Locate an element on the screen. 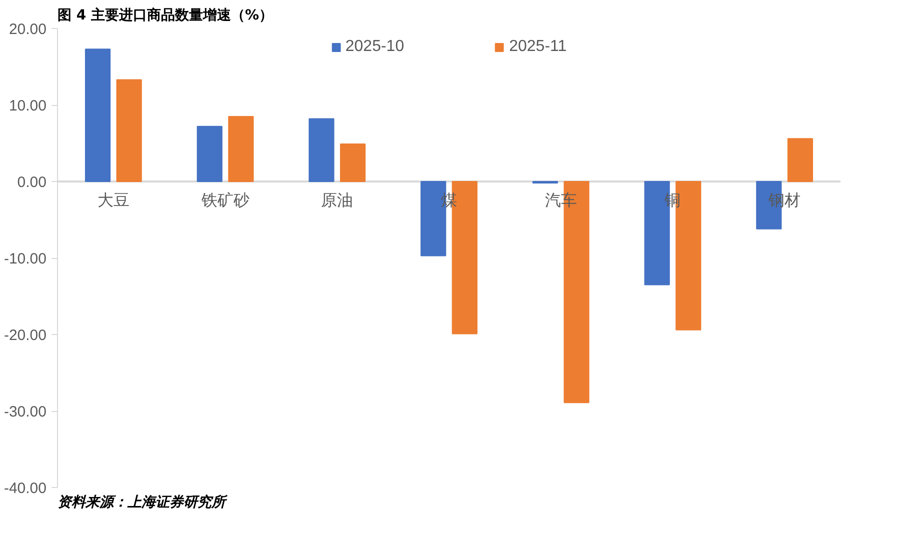  y-tick-label: -10.00 is located at coordinates (25, 259).